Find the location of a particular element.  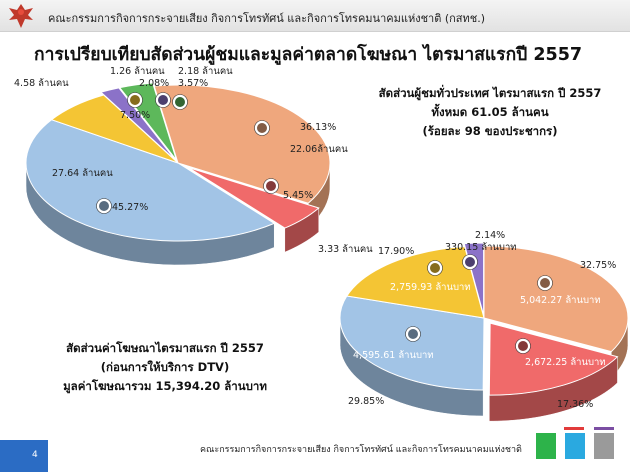

viewers-info-line3: (ร้อยละ 98 ของประชากร) is located at coordinates (490, 131).